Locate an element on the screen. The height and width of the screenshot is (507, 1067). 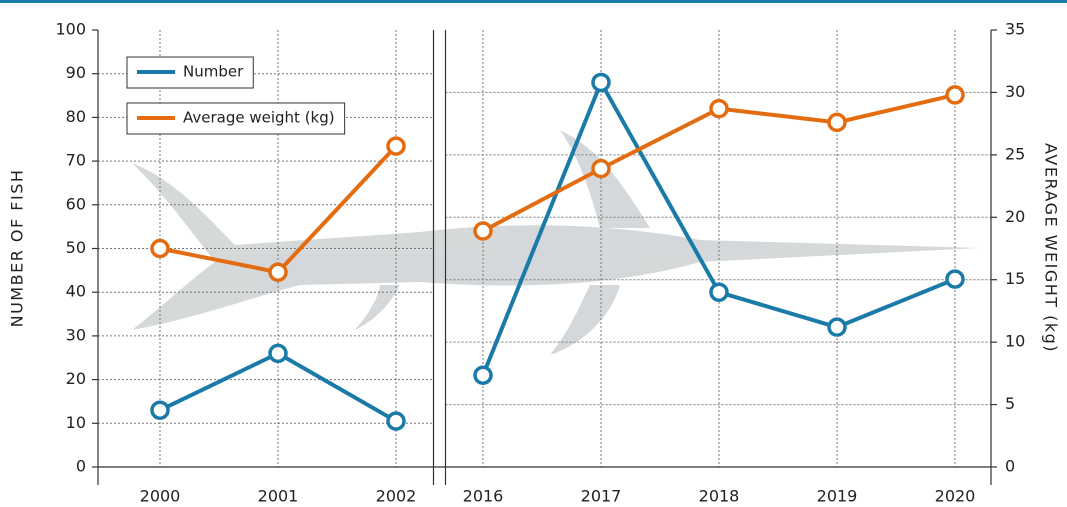
y-tick-label: 20 is located at coordinates (76, 378).